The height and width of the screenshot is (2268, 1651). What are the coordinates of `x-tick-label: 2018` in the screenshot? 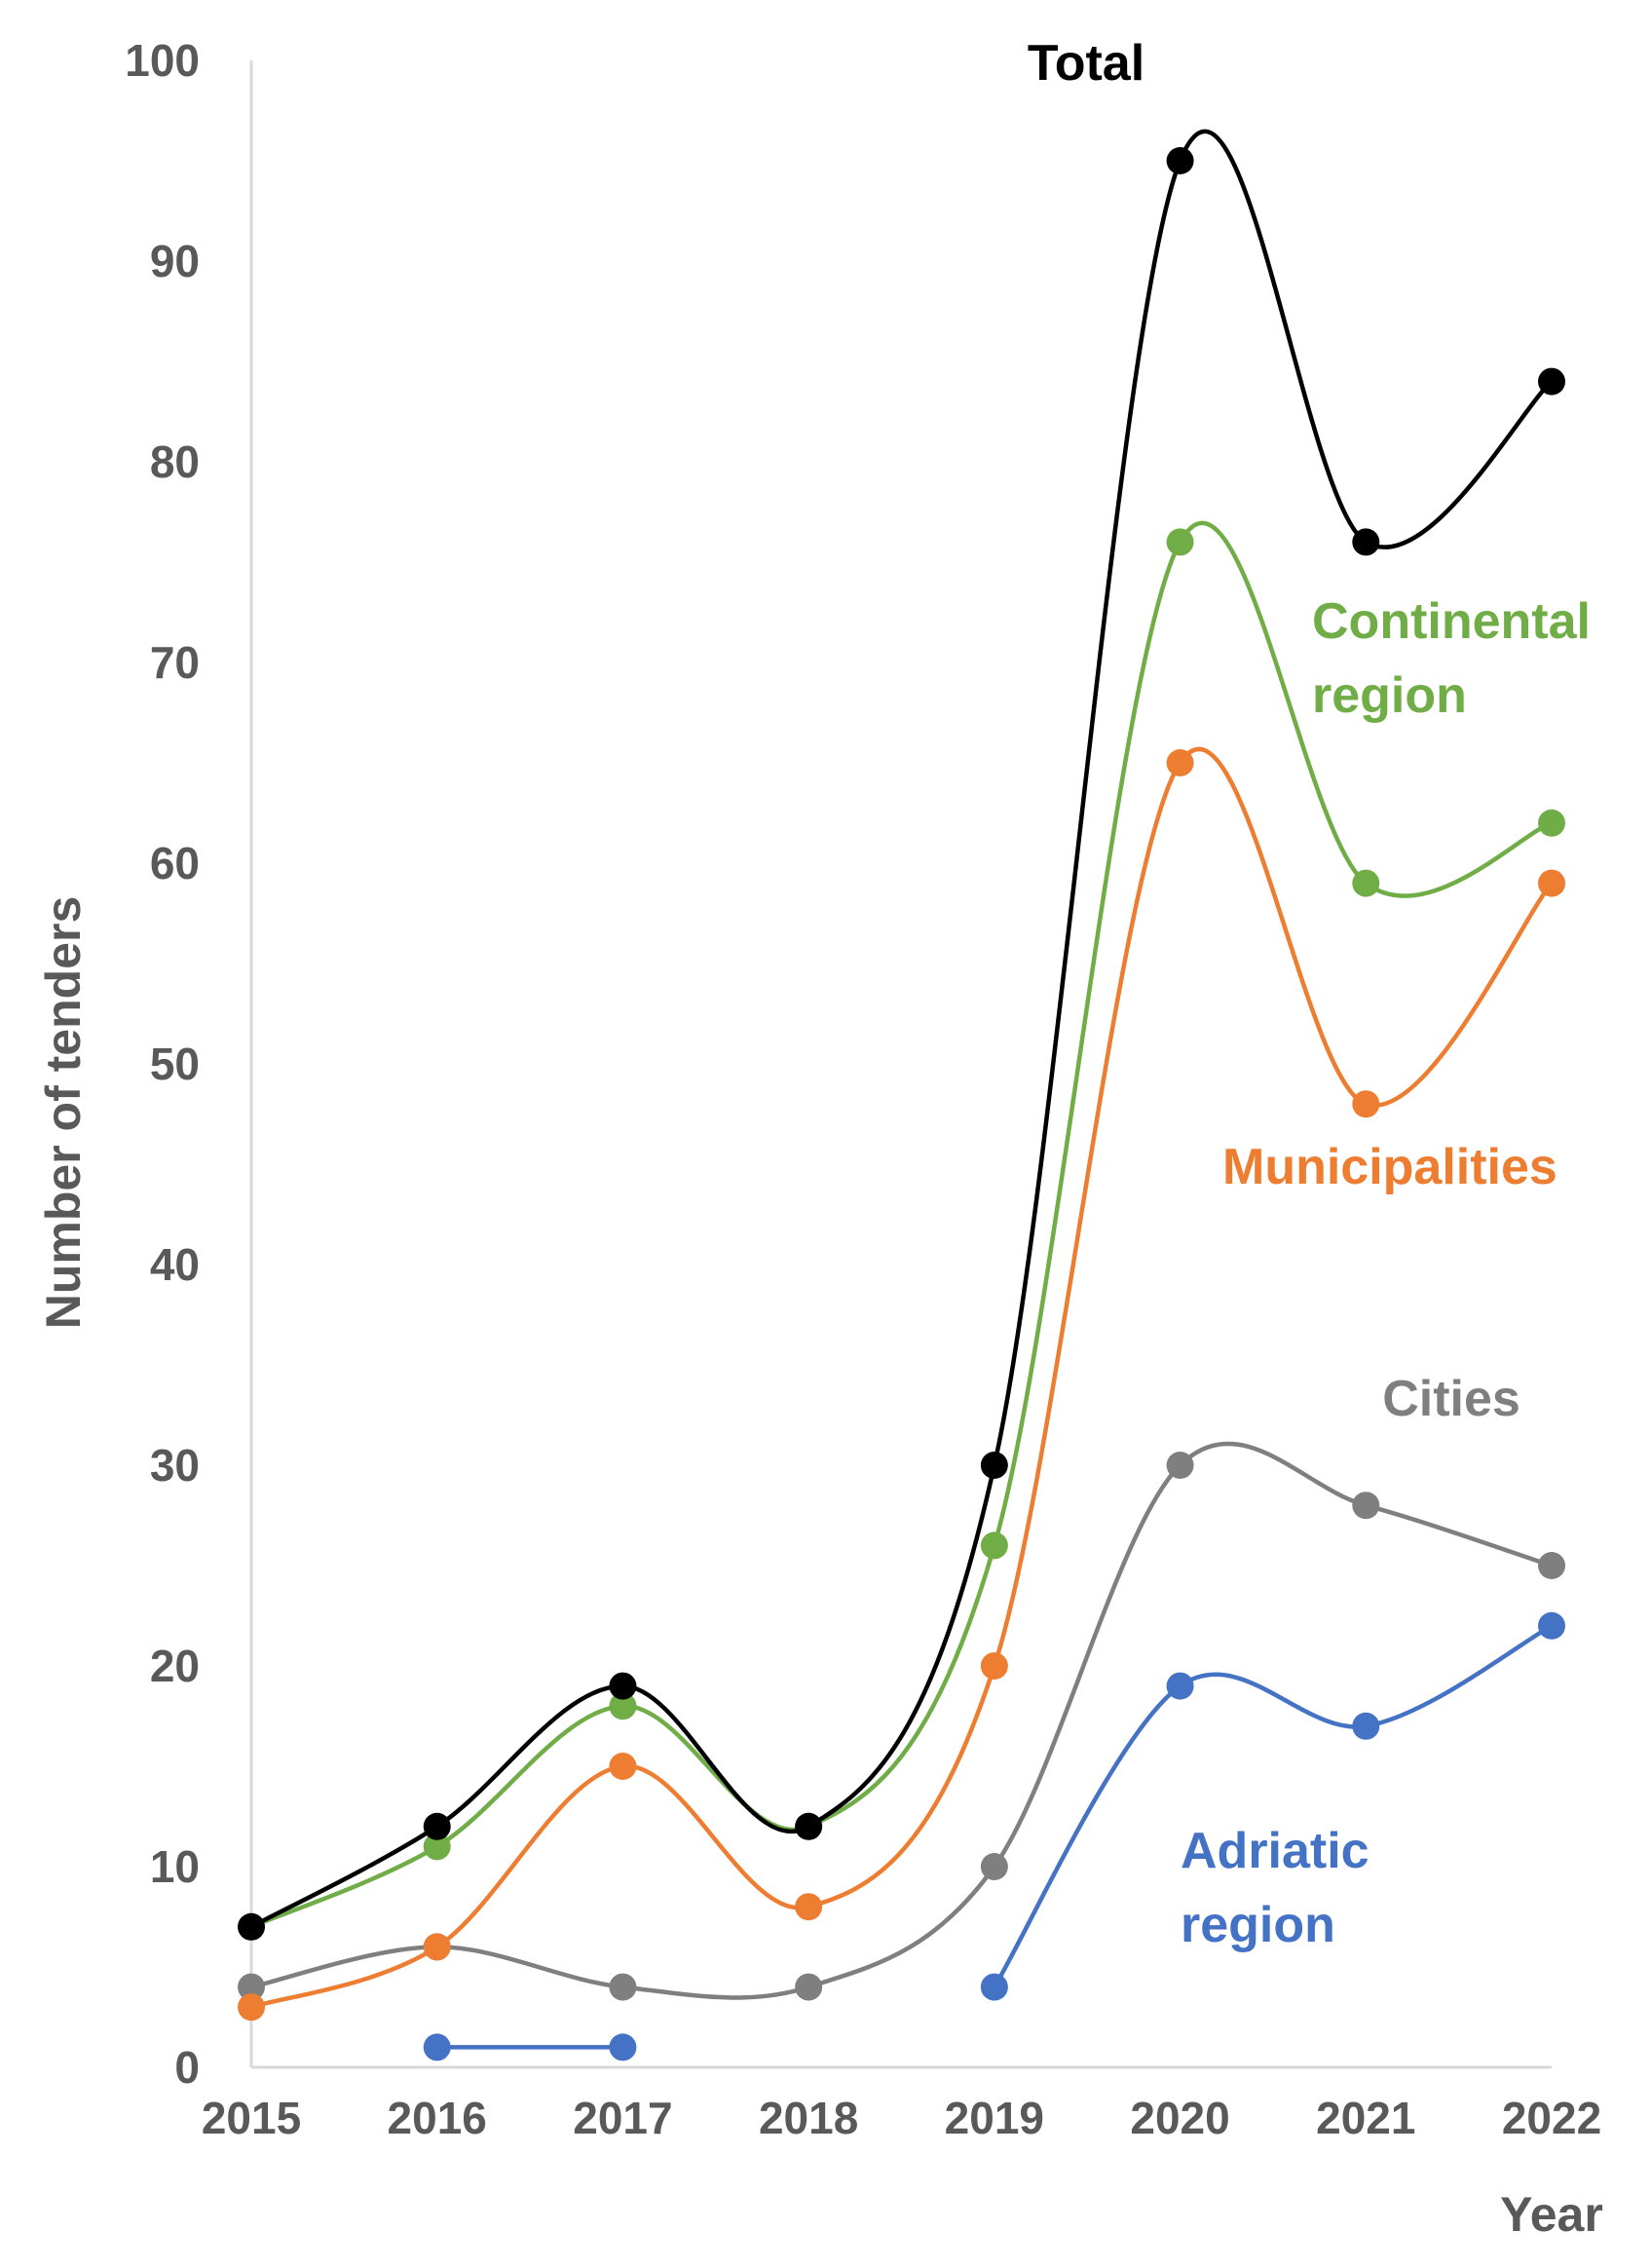 It's located at (808, 2118).